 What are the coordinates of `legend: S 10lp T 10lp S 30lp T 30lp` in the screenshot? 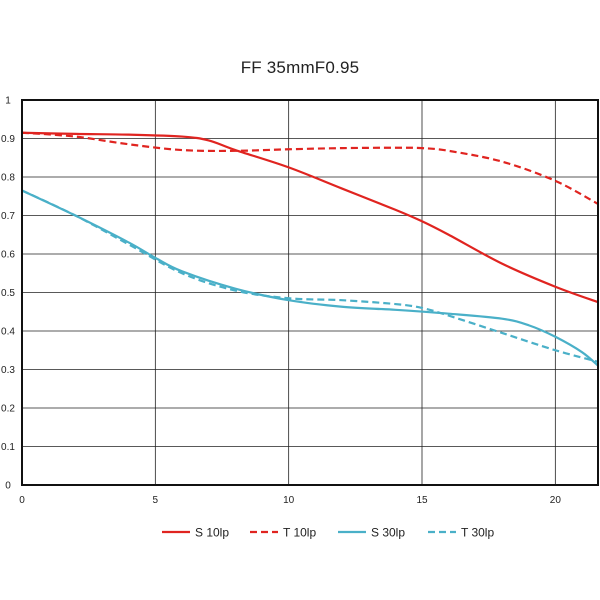 It's located at (328, 533).